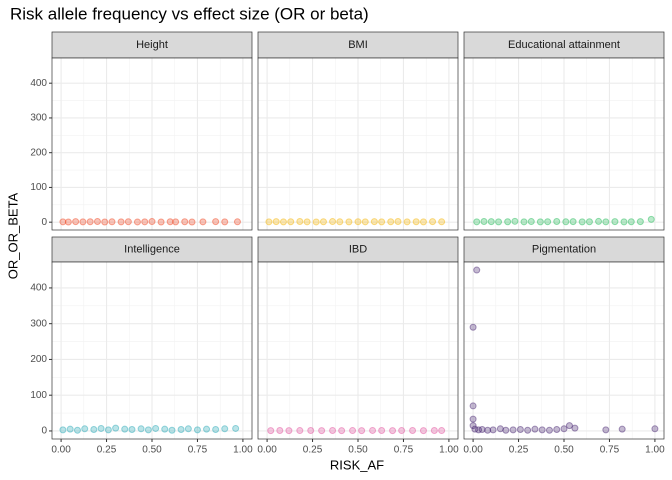  Describe the element at coordinates (564, 45) in the screenshot. I see `strip-text: Educational attainment` at that location.